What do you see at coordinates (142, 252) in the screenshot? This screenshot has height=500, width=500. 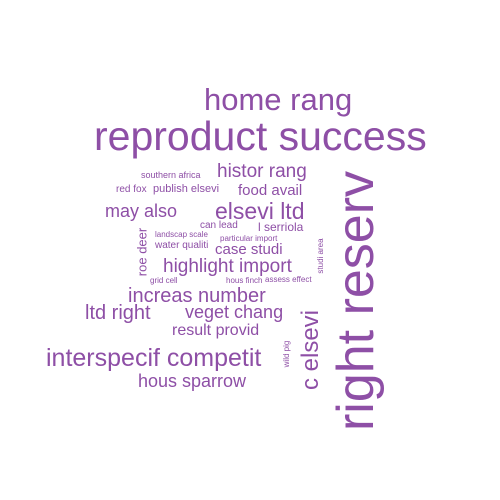 I see `word-roe-deer: roe deer` at bounding box center [142, 252].